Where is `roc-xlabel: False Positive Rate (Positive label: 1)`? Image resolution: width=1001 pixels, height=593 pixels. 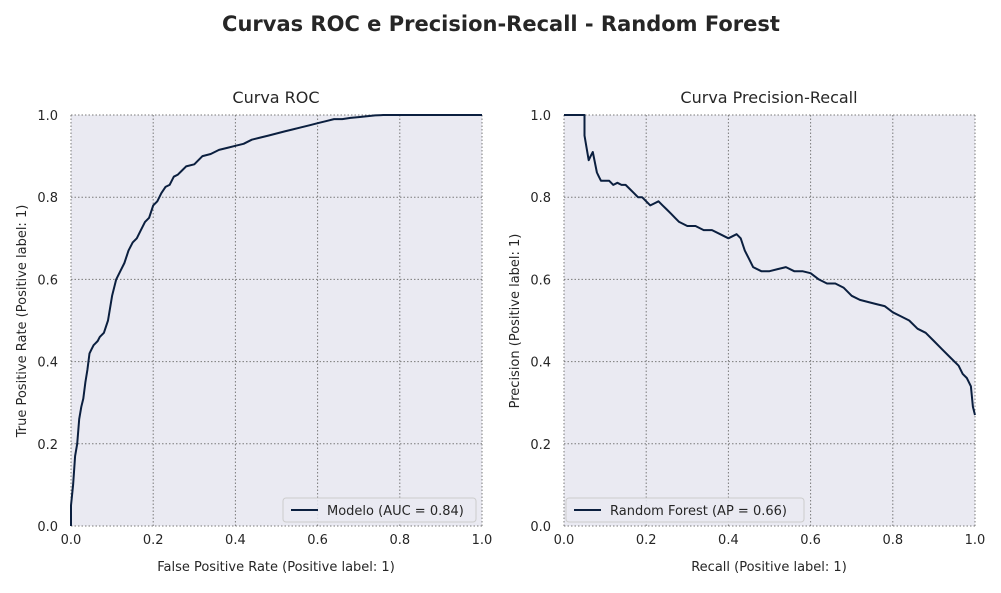
roc-xlabel: False Positive Rate (Positive label: 1) is located at coordinates (276, 567).